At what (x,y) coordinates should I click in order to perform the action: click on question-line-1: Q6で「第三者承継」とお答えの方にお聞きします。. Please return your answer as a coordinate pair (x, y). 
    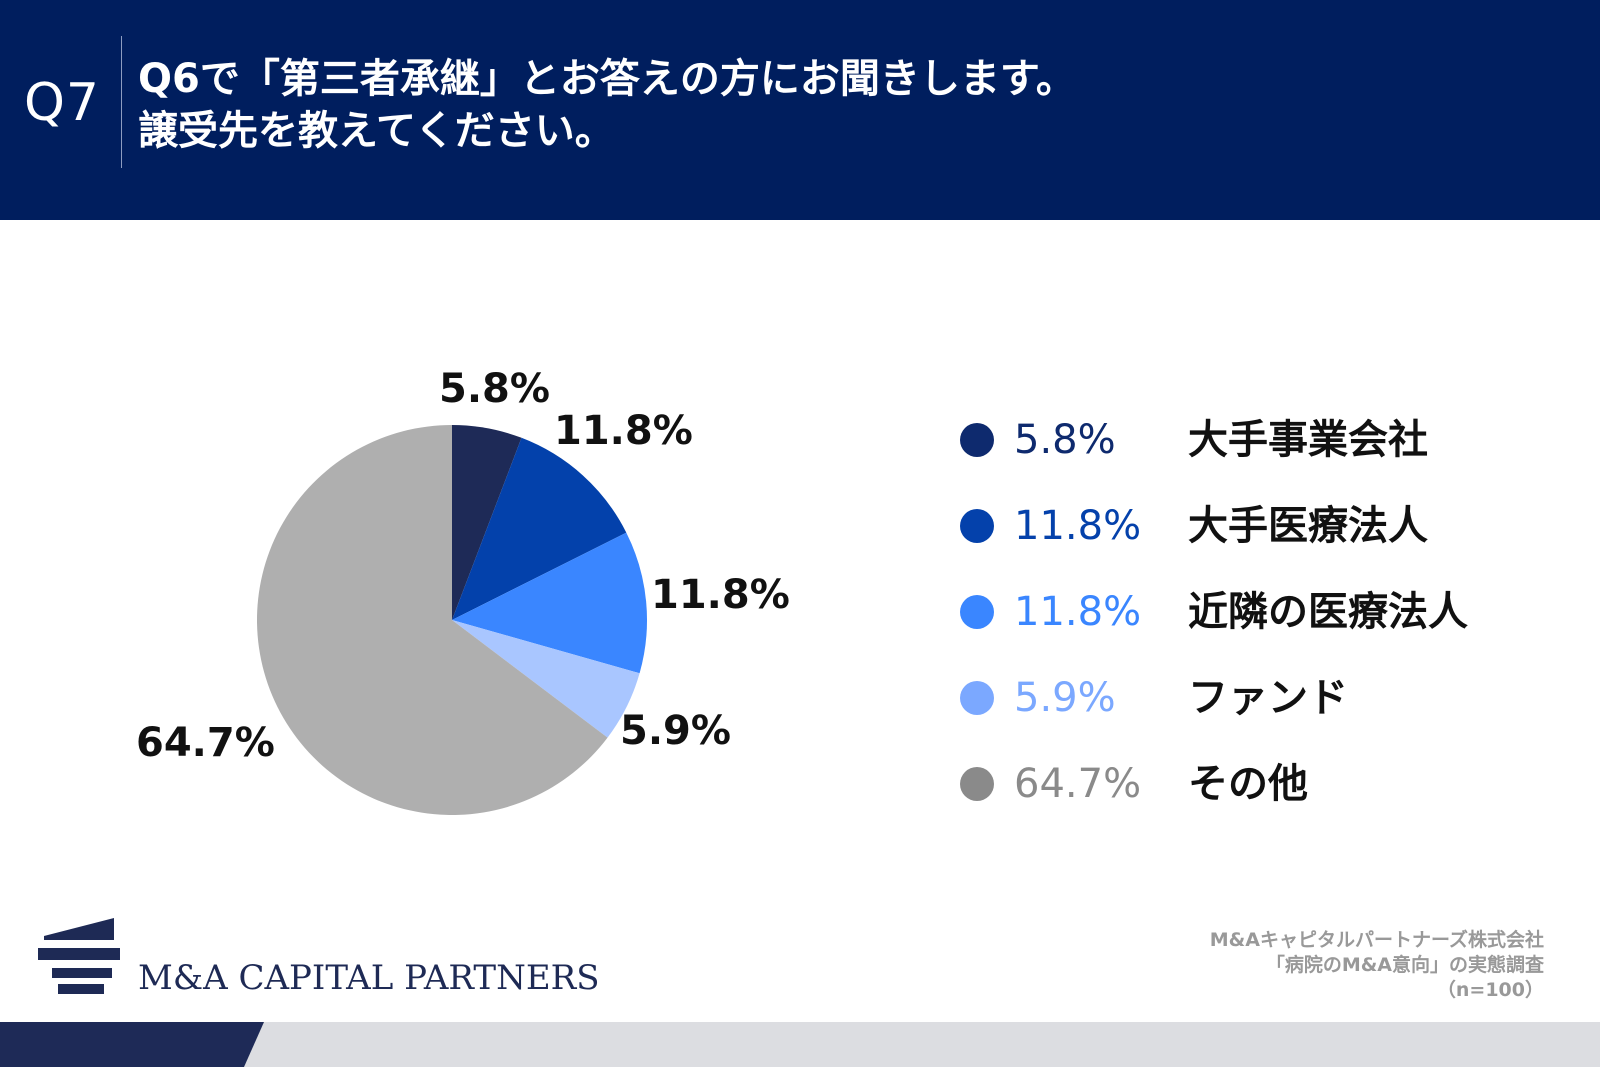
    Looking at the image, I should click on (607, 79).